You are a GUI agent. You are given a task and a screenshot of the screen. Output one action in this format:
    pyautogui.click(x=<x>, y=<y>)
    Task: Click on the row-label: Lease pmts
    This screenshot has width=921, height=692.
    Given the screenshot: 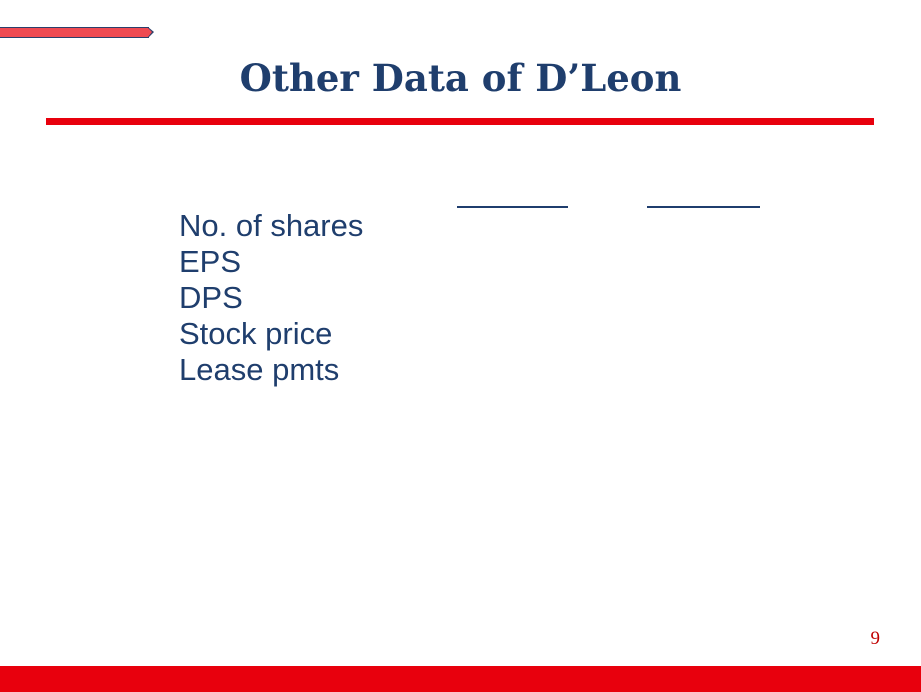 What is the action you would take?
    pyautogui.click(x=259, y=369)
    